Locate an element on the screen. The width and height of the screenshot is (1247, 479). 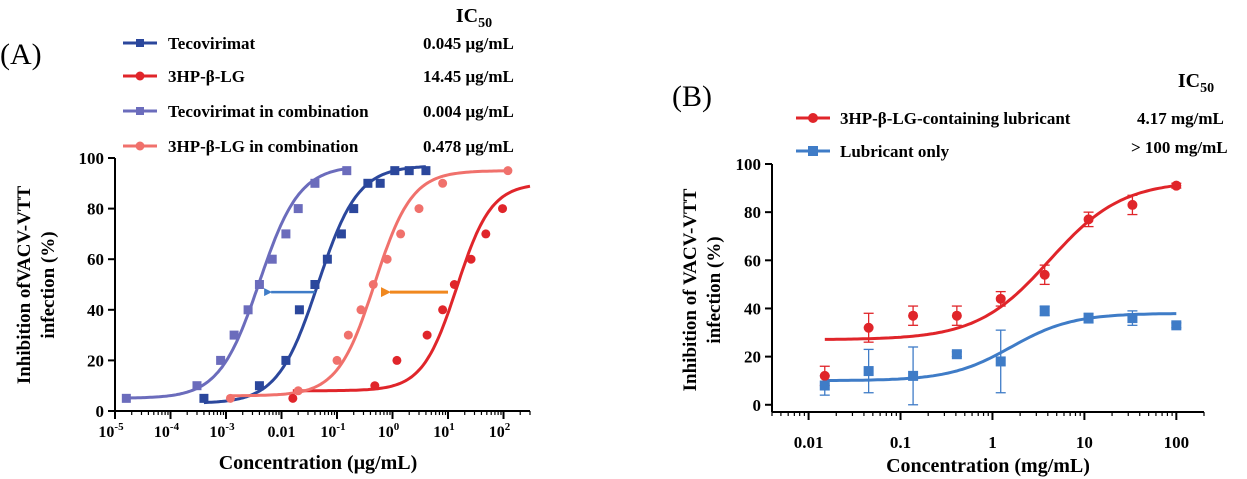
legend-name-3hp: 3HP-β-LG is located at coordinates (206, 76).